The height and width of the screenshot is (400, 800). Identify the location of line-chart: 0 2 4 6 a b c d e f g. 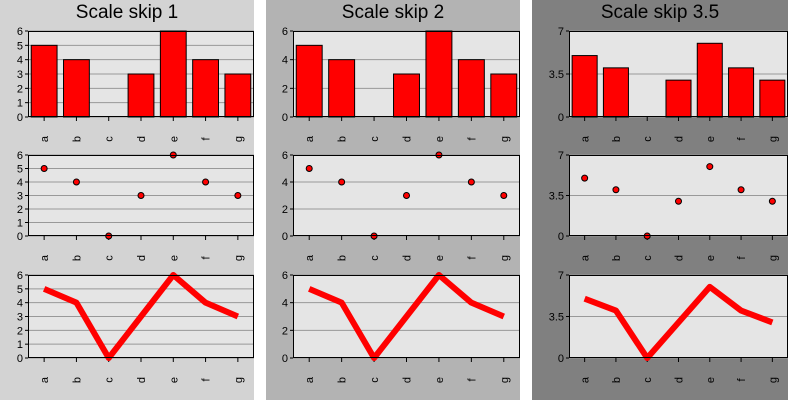
(401, 326).